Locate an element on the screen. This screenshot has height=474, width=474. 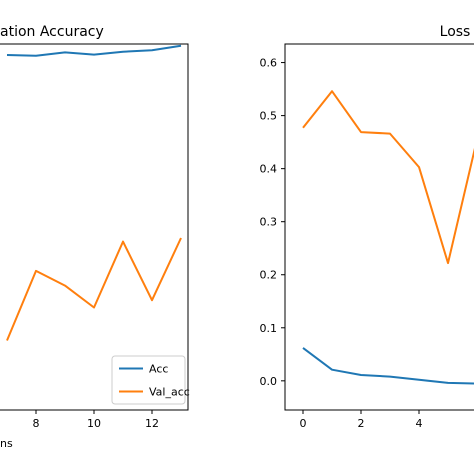
legend-label-val-acc: Val_acc is located at coordinates (169, 392).